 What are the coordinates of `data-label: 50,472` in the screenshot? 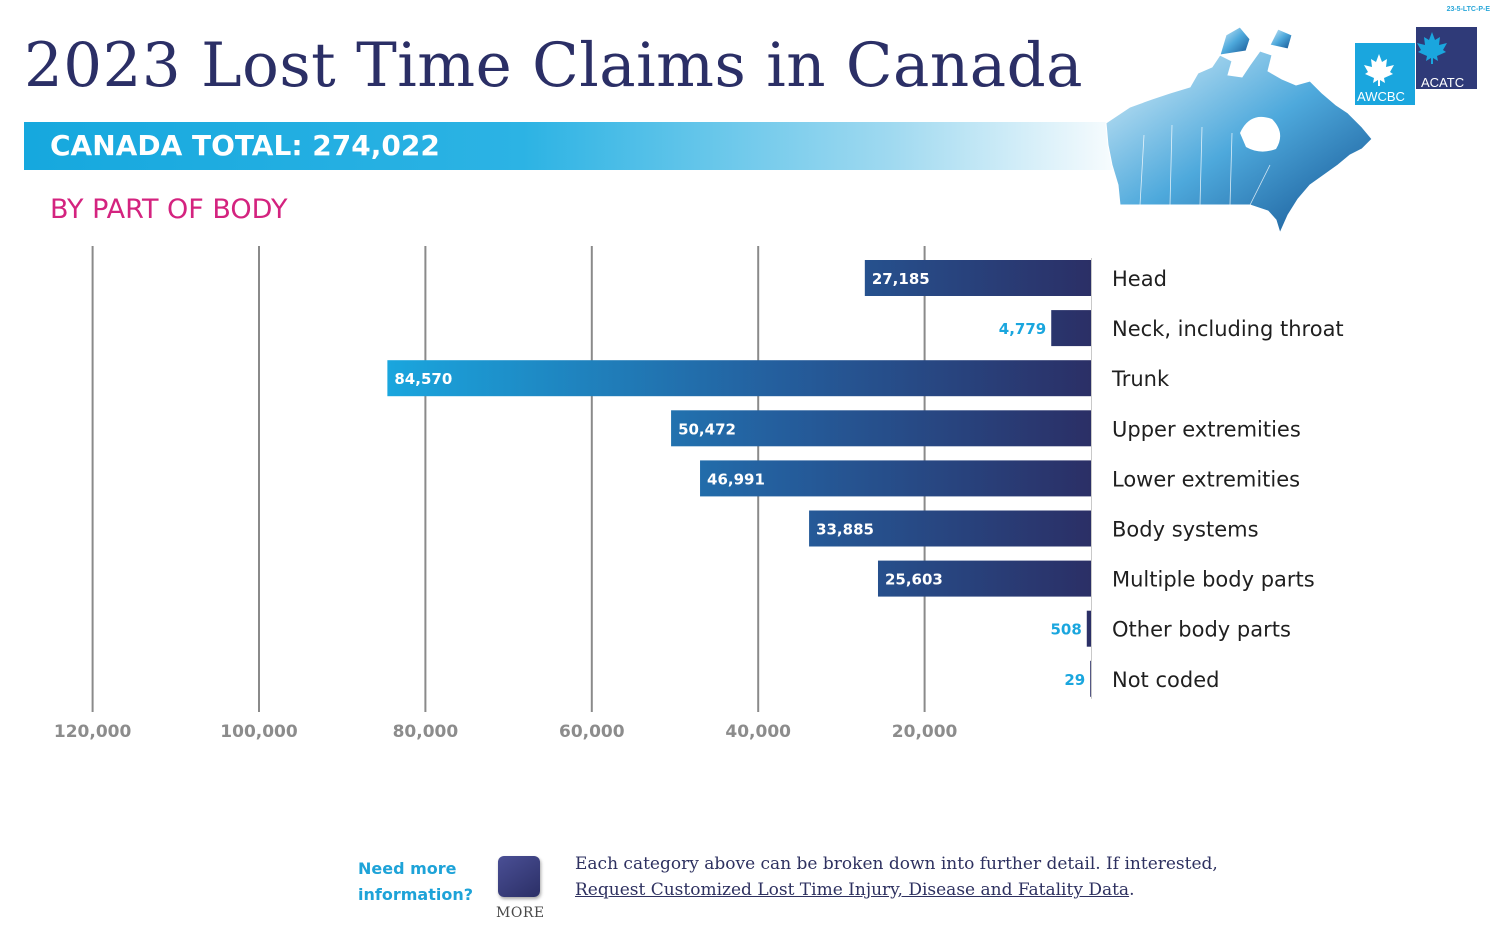 It's located at (707, 429).